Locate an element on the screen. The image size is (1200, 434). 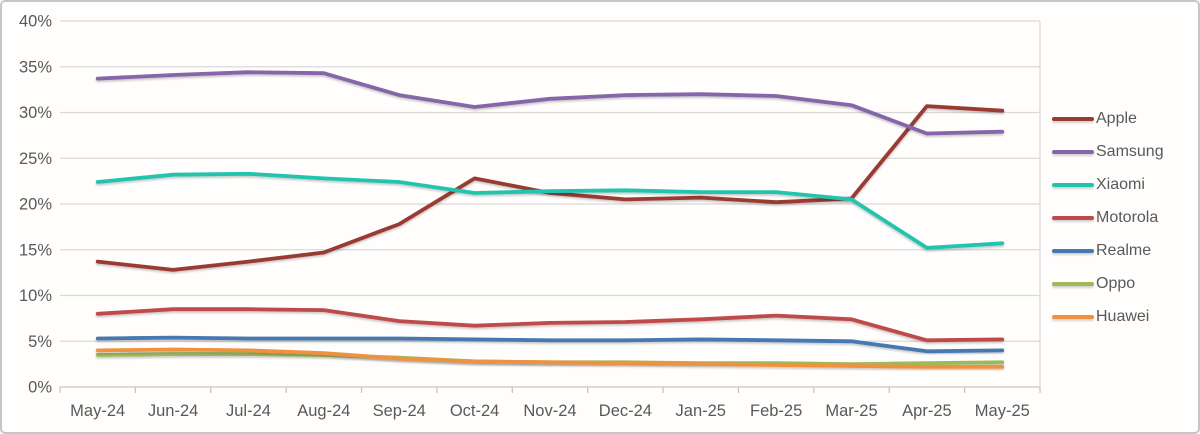
series-line-realme is located at coordinates (550, 344).